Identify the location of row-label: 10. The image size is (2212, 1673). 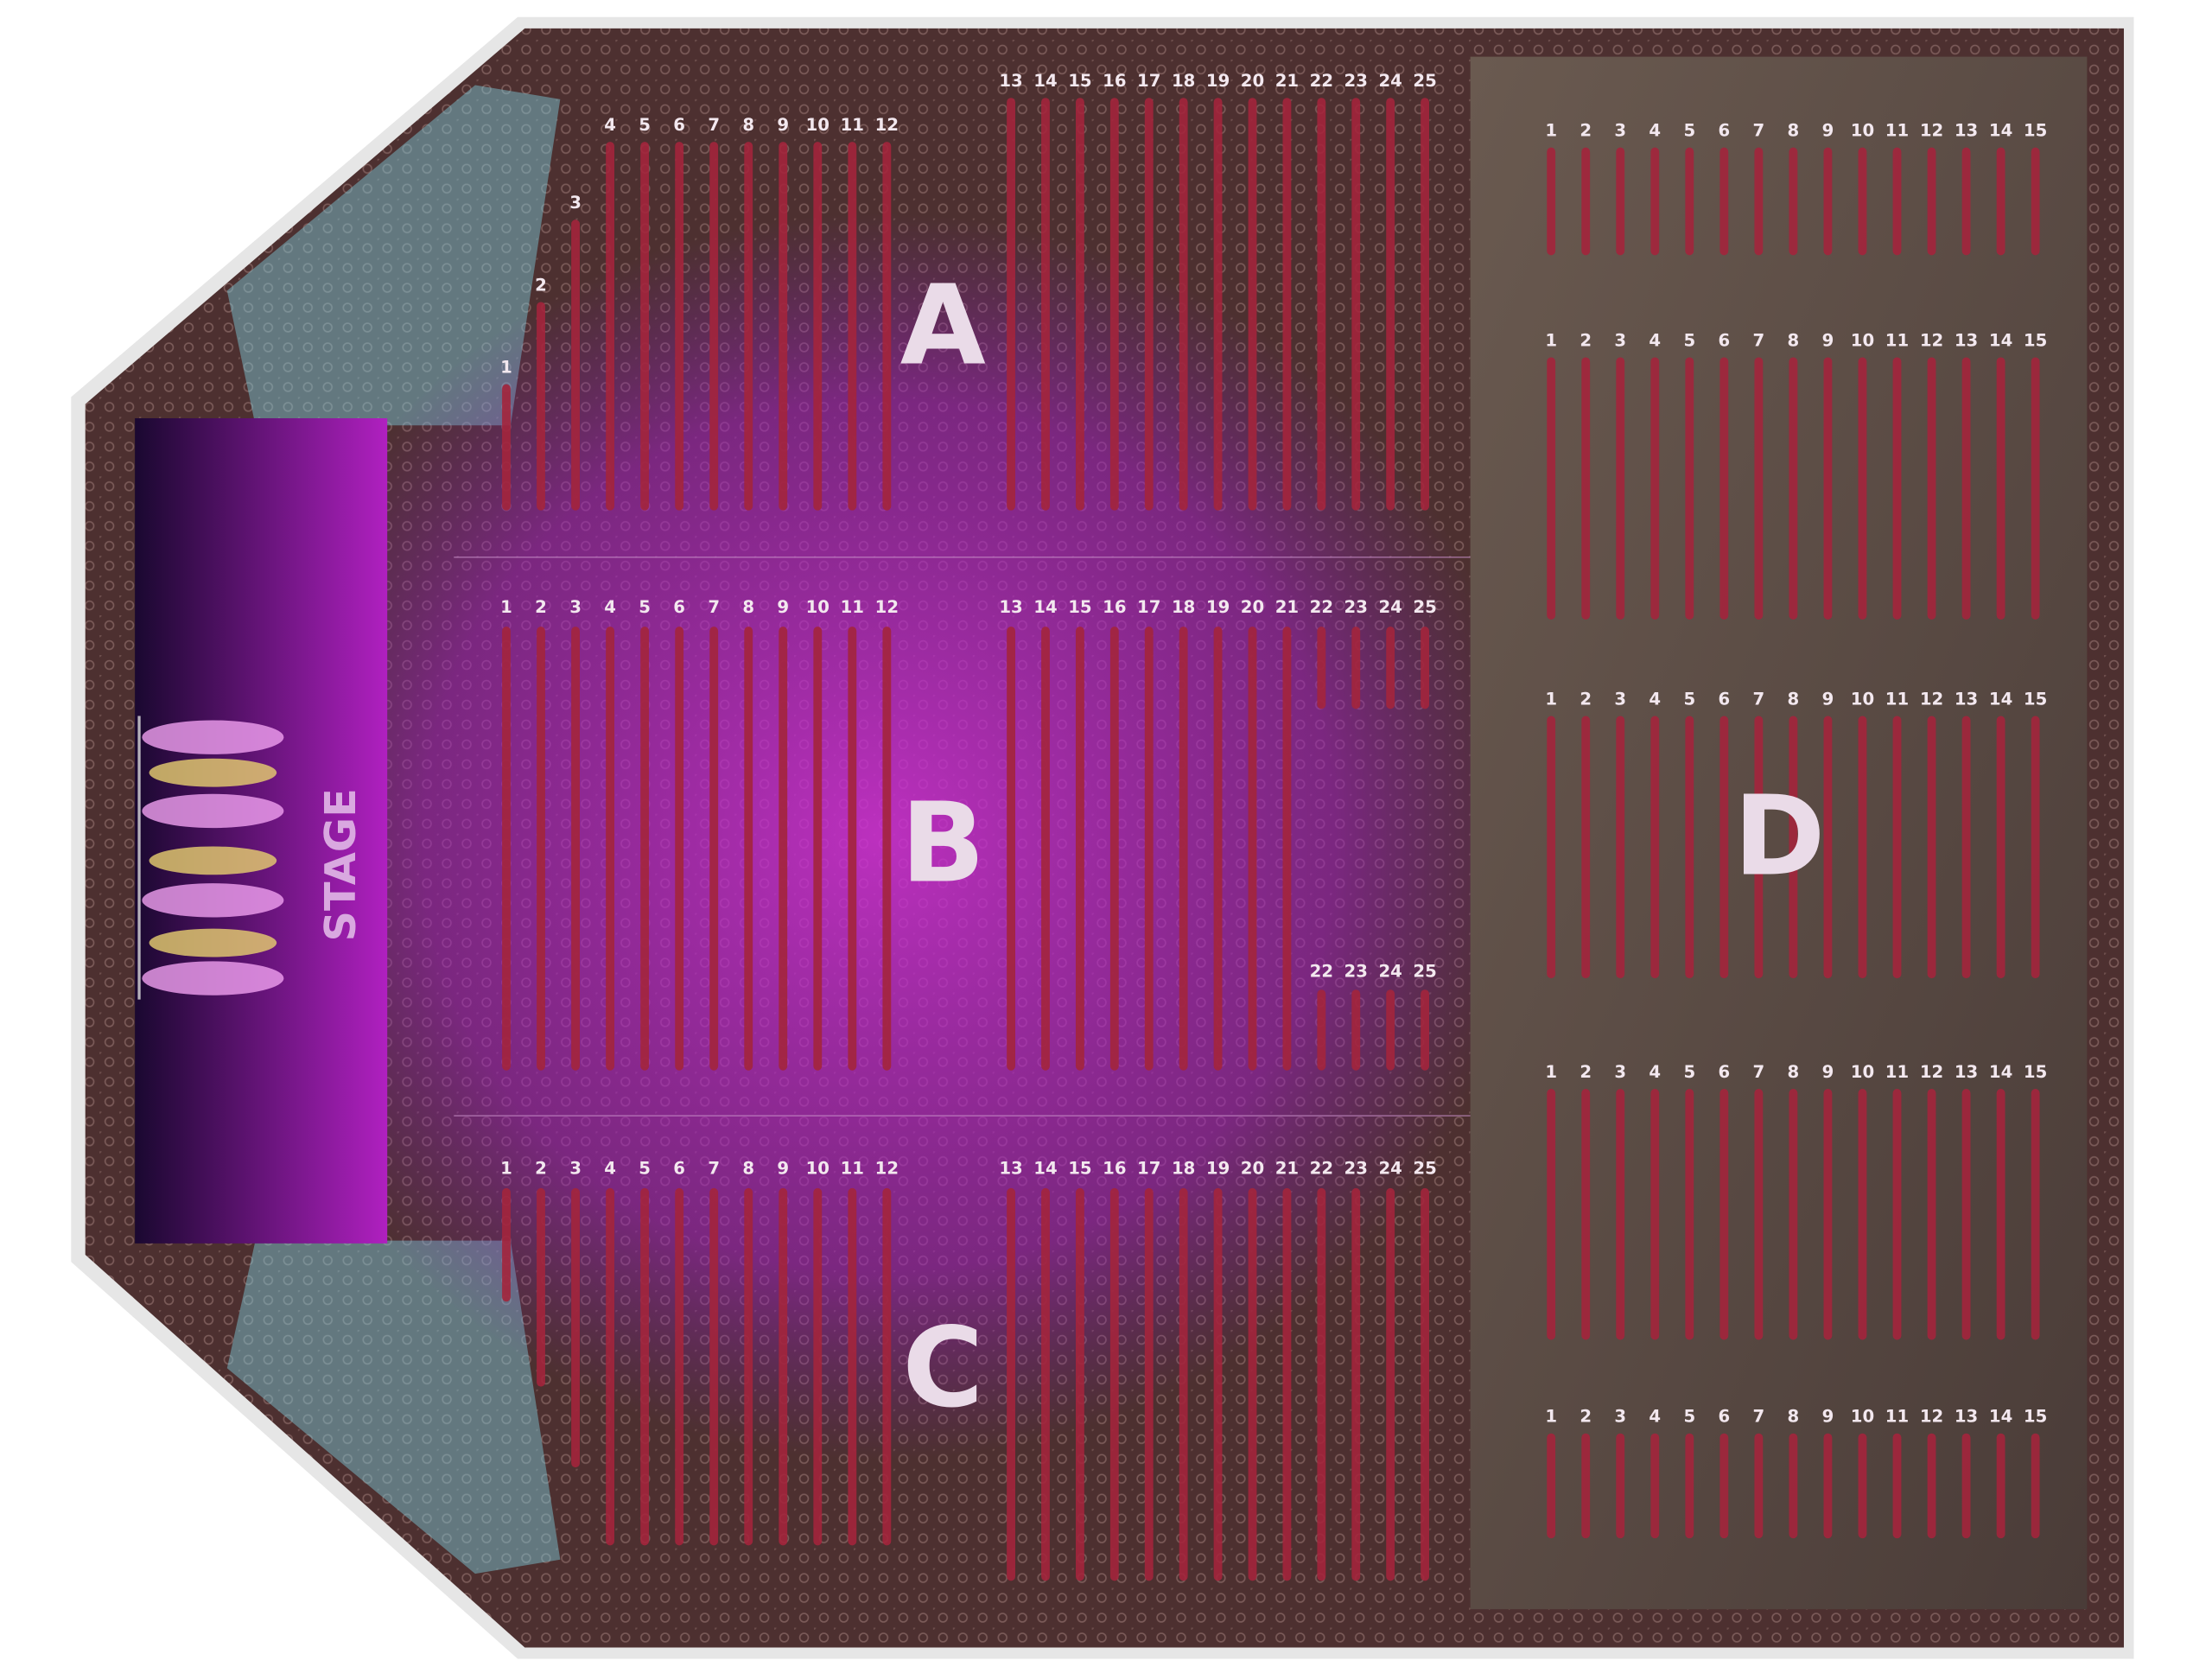
(1862, 1417).